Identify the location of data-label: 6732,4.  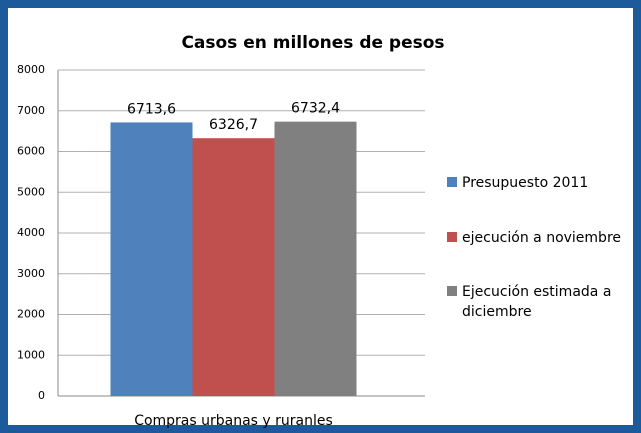
(315, 109).